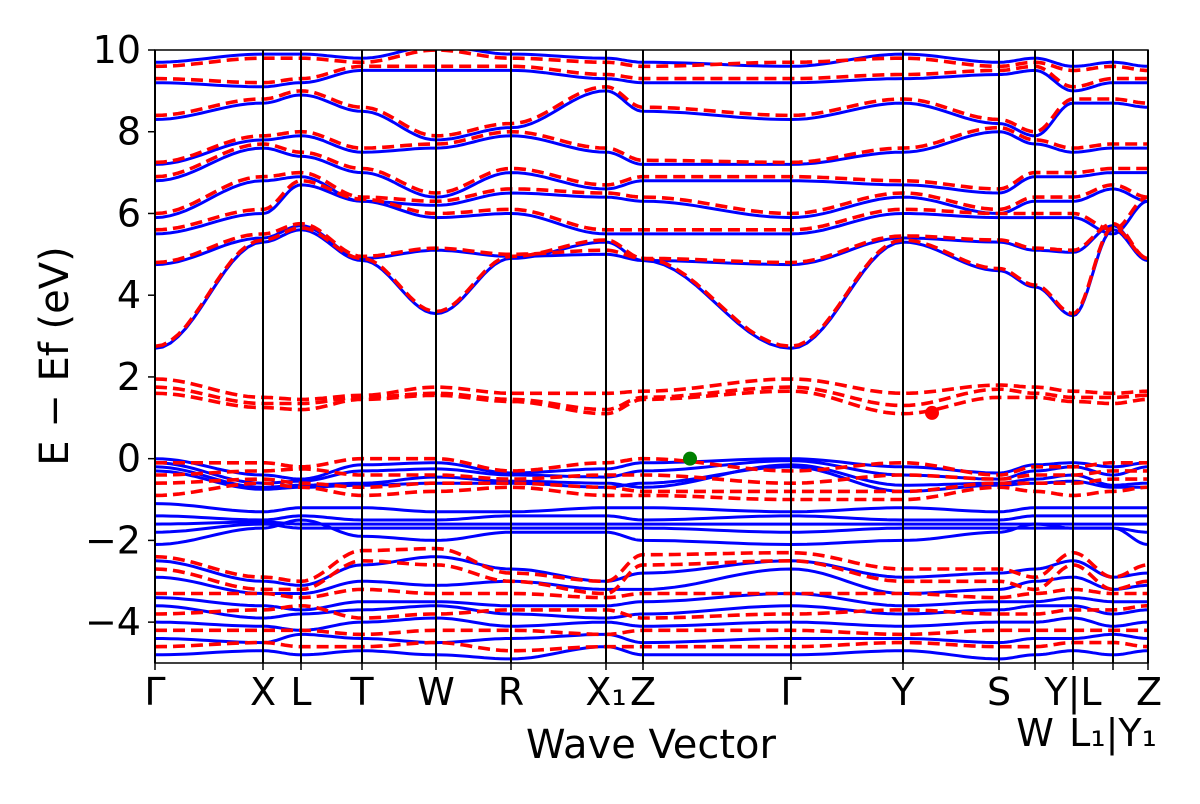 This screenshot has height=804, width=1200. What do you see at coordinates (902, 692) in the screenshot?
I see `x-tick-label: Y` at bounding box center [902, 692].